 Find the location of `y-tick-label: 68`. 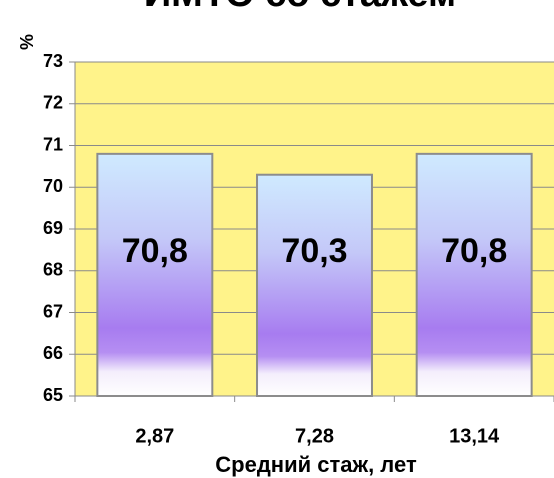

y-tick-label: 68 is located at coordinates (53, 270).